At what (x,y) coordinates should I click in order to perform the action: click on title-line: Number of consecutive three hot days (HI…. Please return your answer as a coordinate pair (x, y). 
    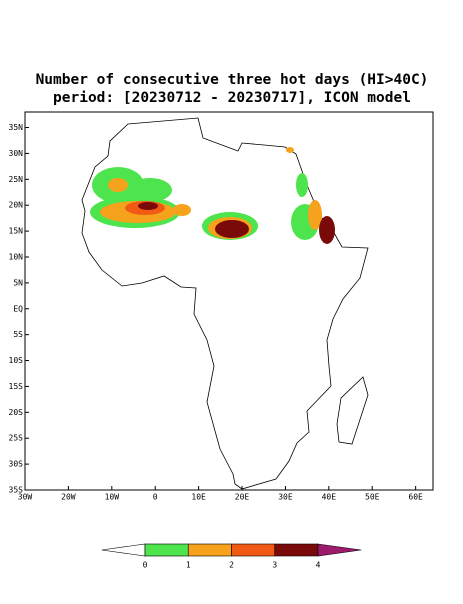
    Looking at the image, I should click on (232, 80).